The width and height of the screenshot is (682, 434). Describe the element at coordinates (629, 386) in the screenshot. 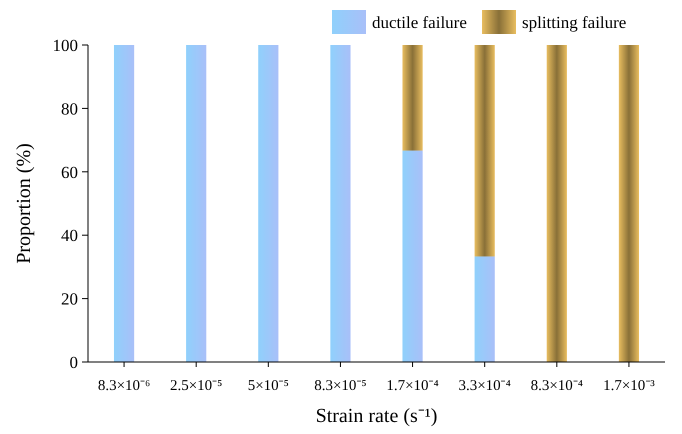

I see `x-tick-label: 1.7×10⁻³` at that location.